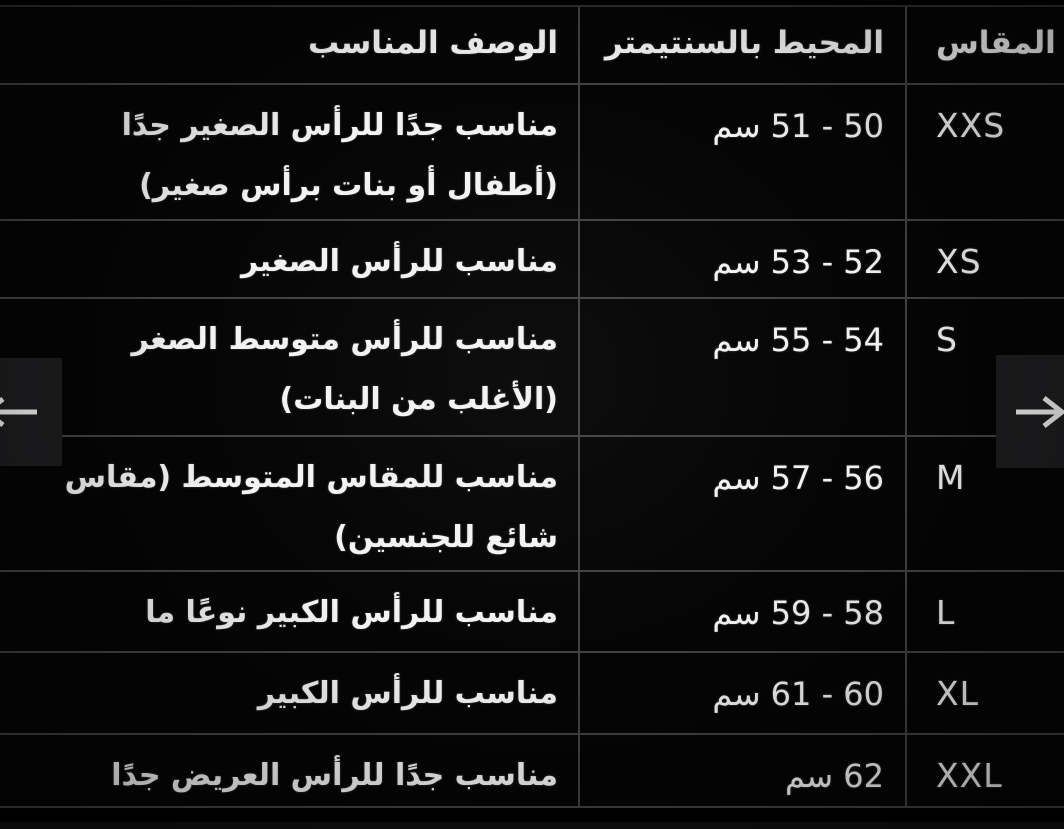  Describe the element at coordinates (984, 611) in the screenshot. I see `size-cell: L` at that location.